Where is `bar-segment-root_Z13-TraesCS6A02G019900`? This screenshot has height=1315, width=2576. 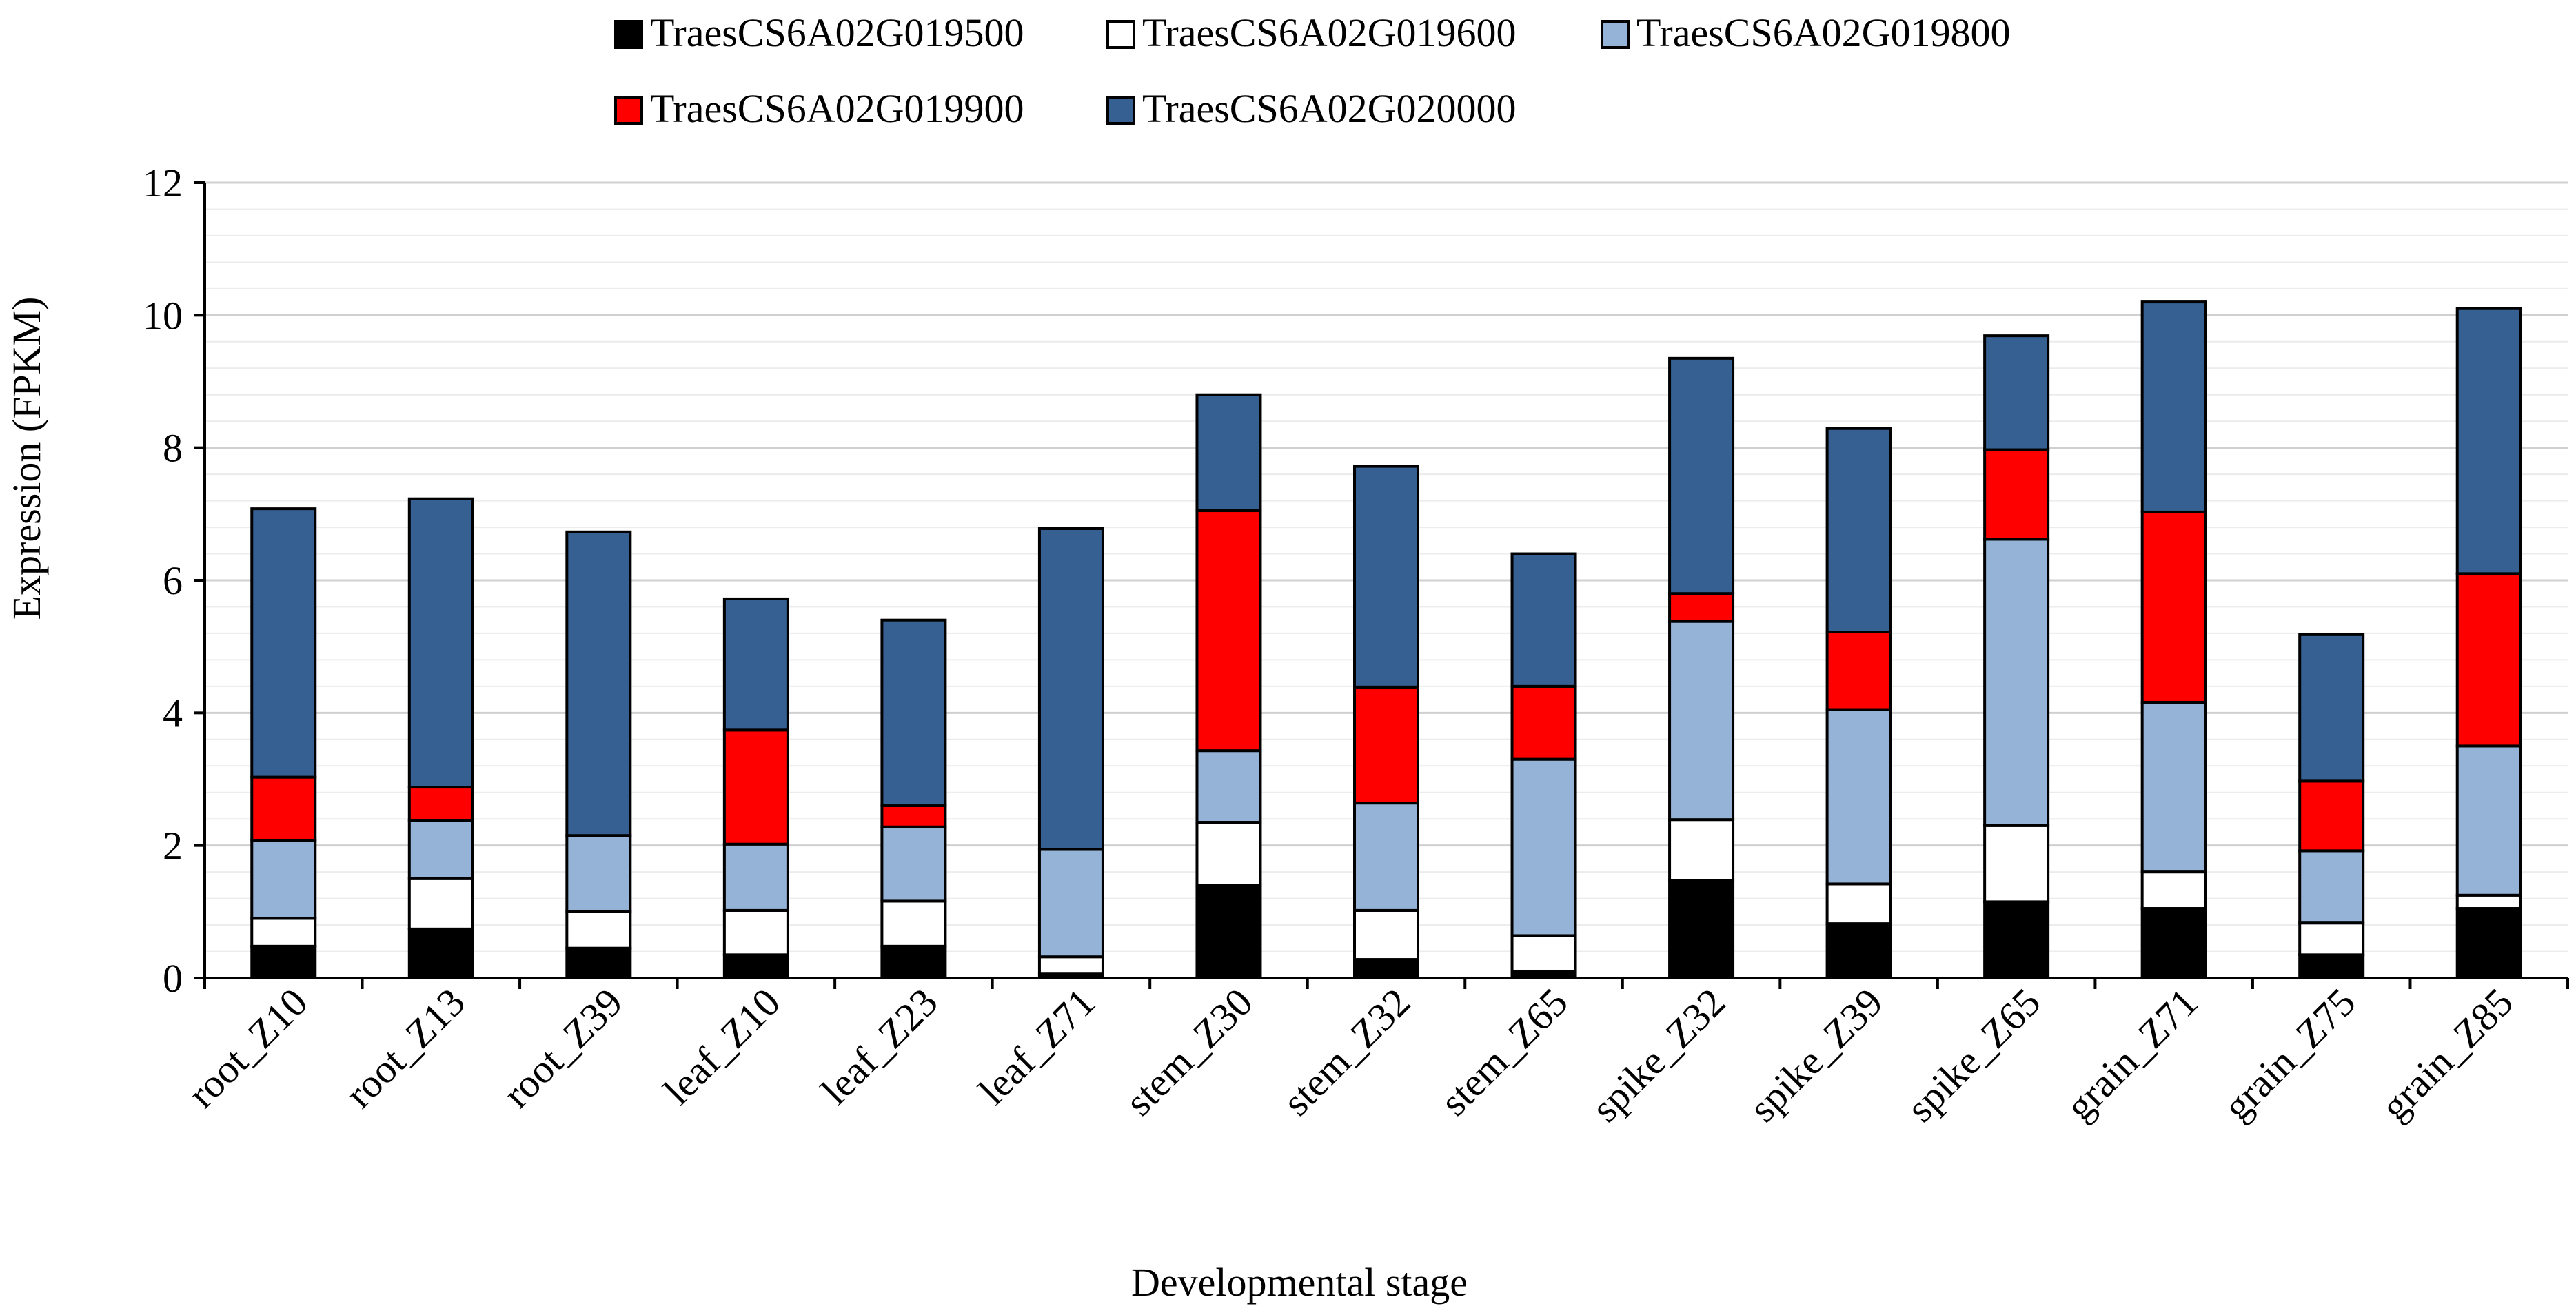 bar-segment-root_Z13-TraesCS6A02G019900 is located at coordinates (440, 804).